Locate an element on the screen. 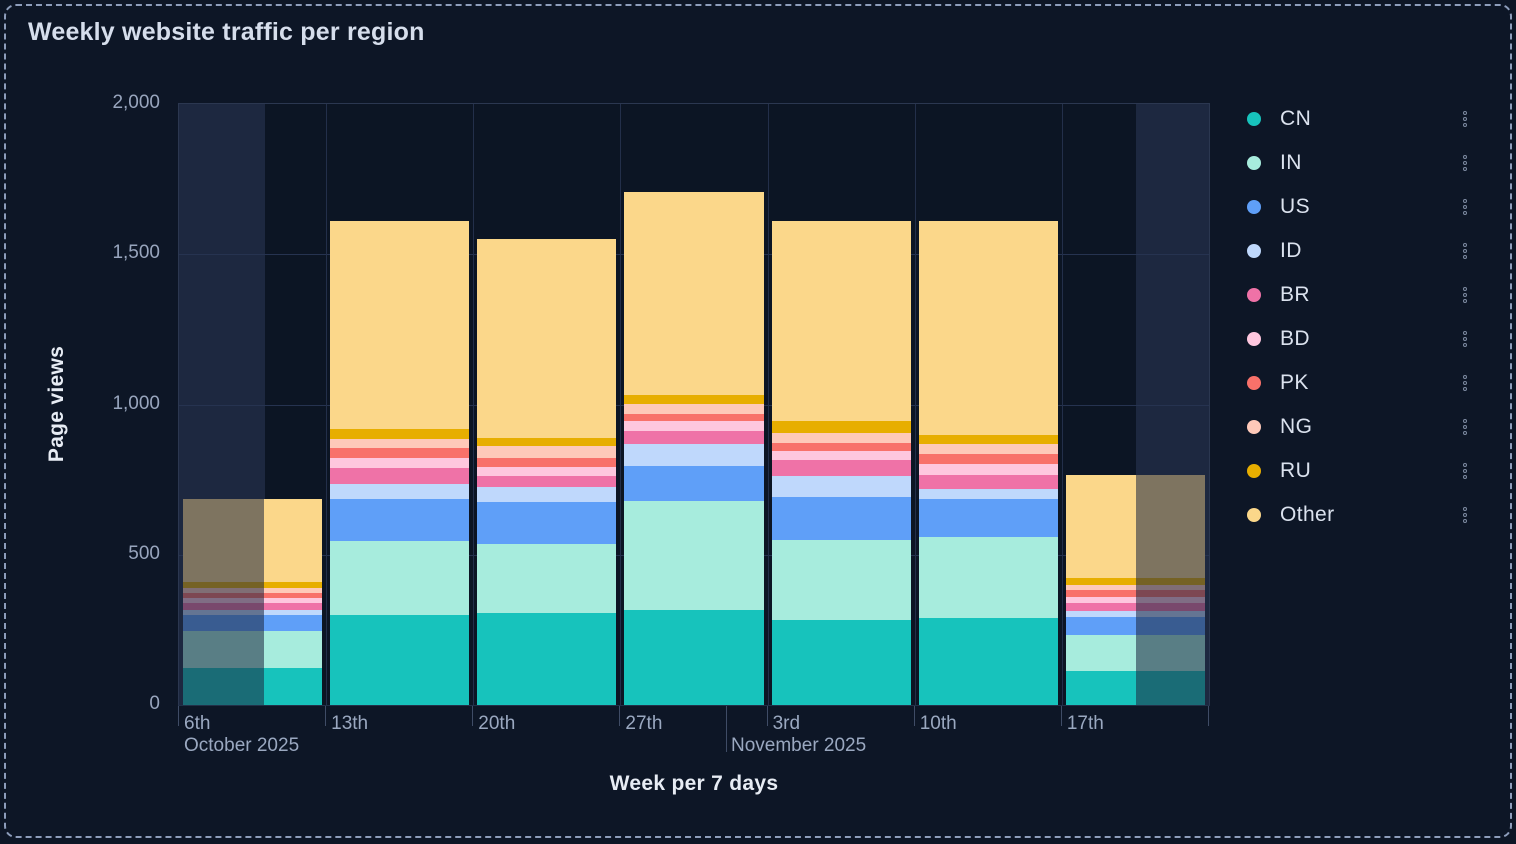 The width and height of the screenshot is (1516, 844). legend-item-bd: BD is located at coordinates (1363, 339).